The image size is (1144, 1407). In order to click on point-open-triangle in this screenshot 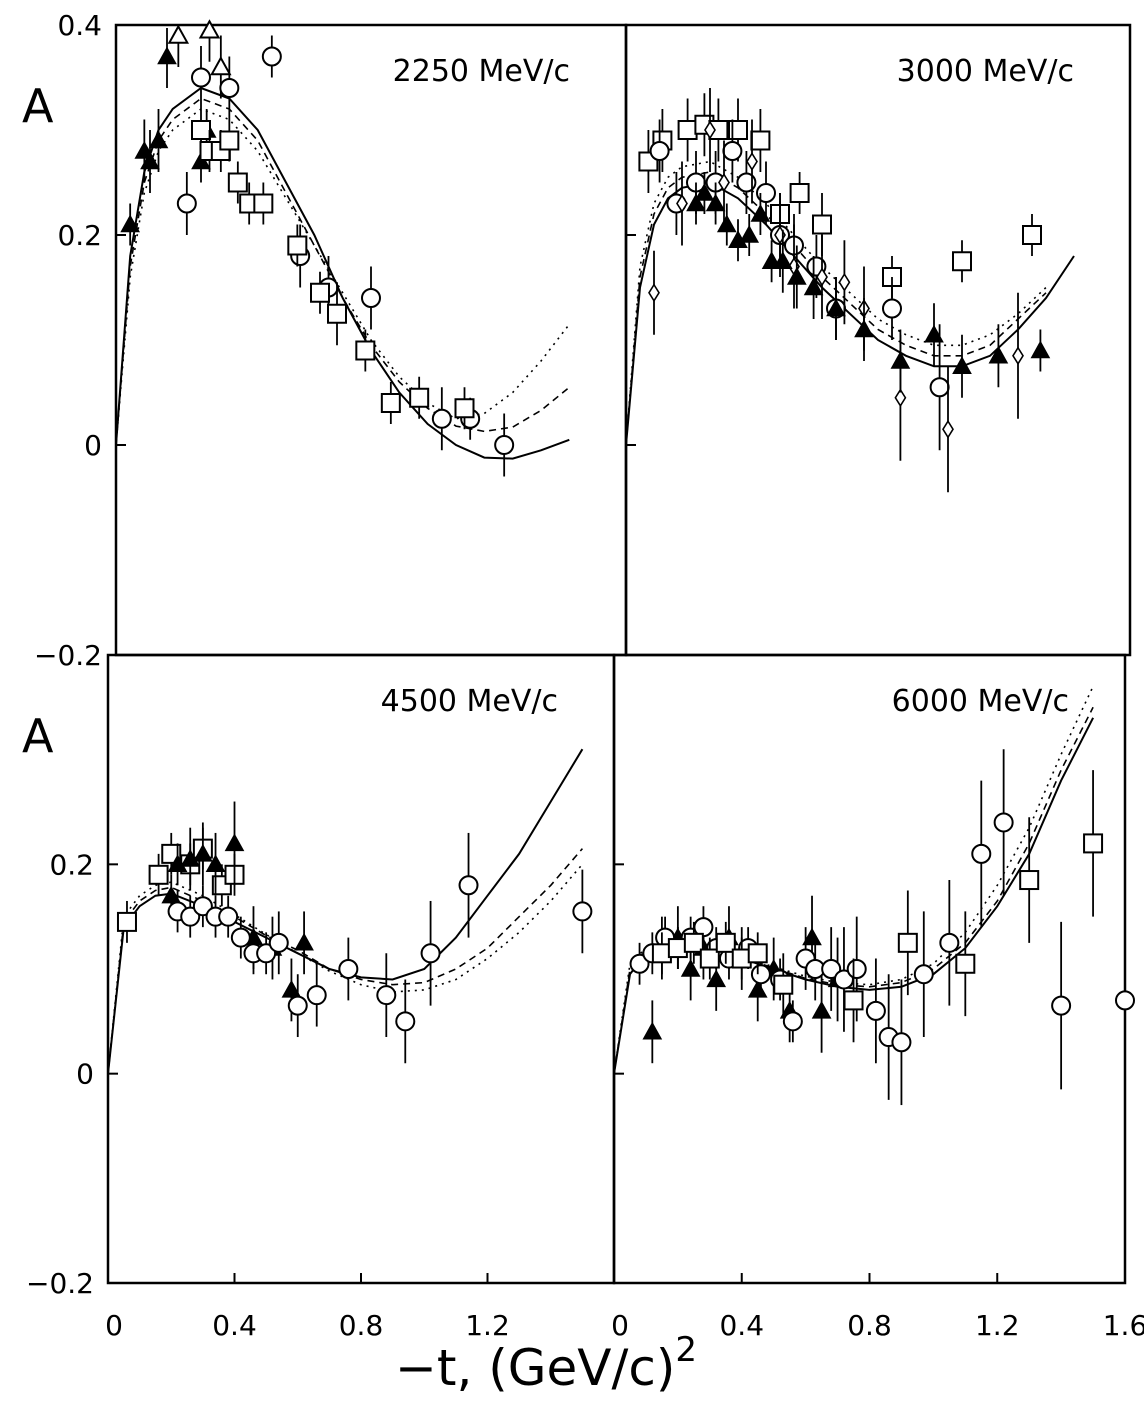, I will do `click(221, 65)`.